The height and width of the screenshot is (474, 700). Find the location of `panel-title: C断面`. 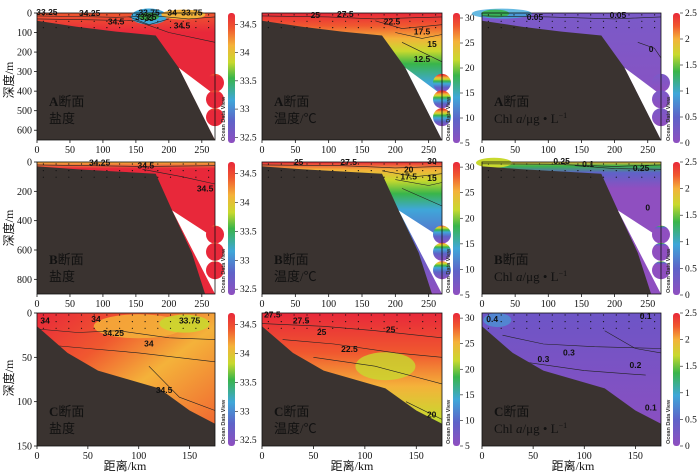

panel-title: C断面 is located at coordinates (66, 411).